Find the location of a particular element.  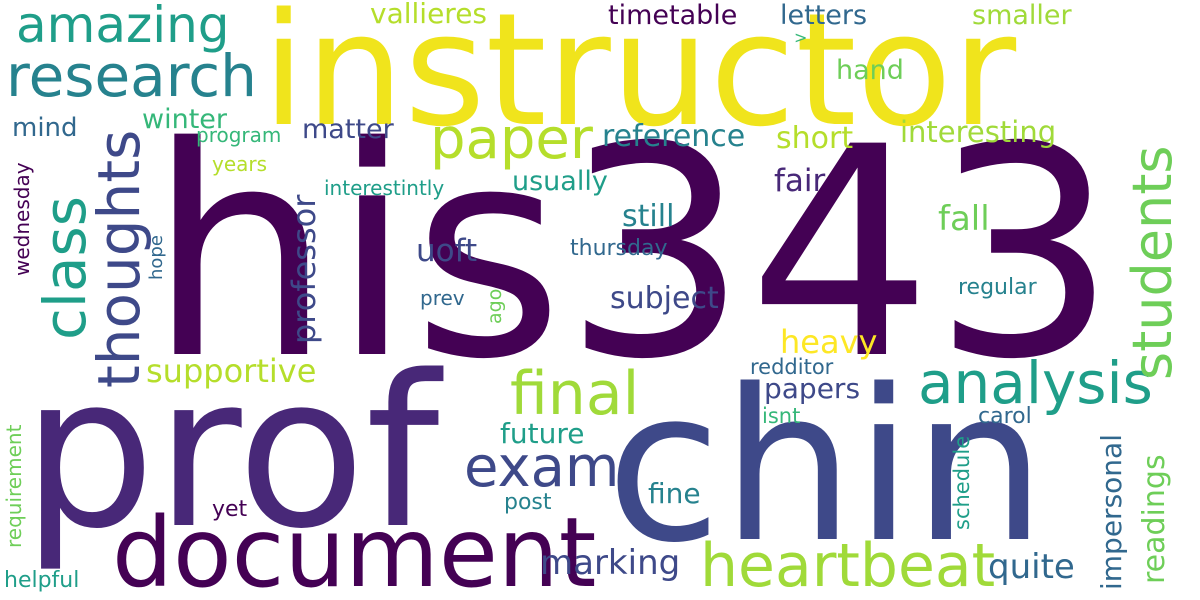

word-thursday: thursday is located at coordinates (619, 248).